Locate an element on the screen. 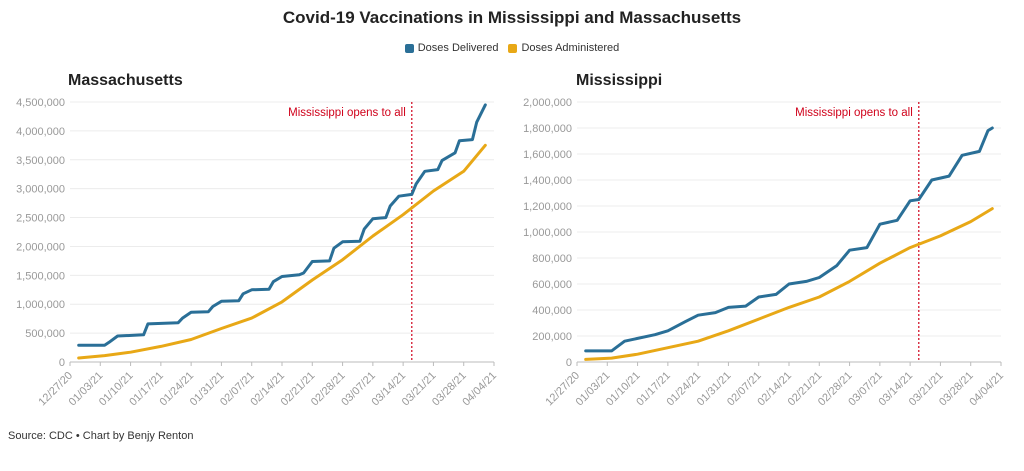 This screenshot has width=1024, height=471. mississippi-y-tick-label: 1,000,000 is located at coordinates (547, 233).